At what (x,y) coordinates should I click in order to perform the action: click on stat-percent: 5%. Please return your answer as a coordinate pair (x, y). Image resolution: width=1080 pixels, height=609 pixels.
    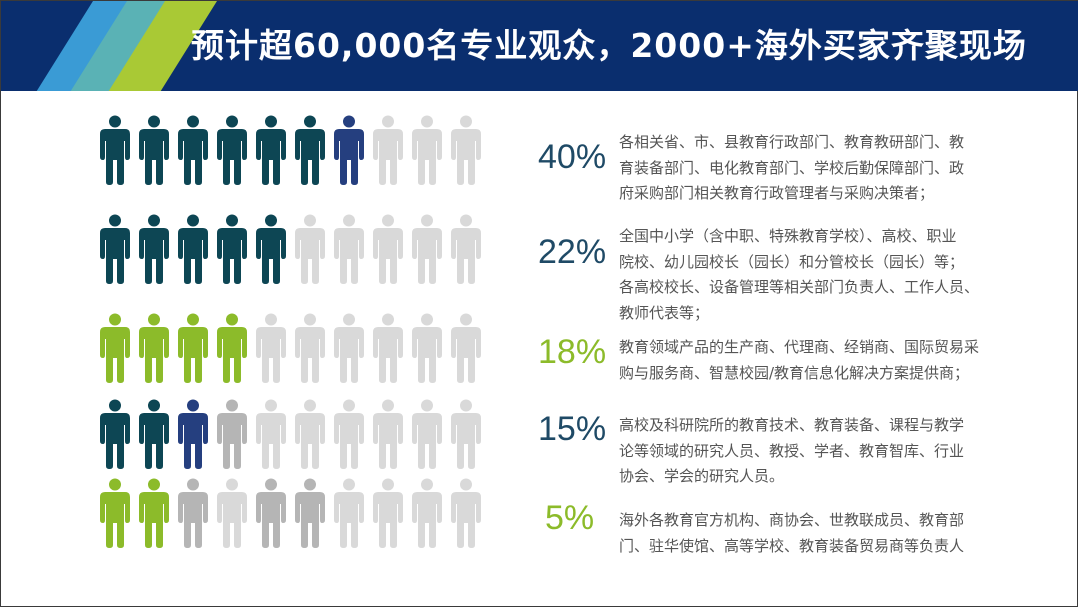
    Looking at the image, I should click on (570, 518).